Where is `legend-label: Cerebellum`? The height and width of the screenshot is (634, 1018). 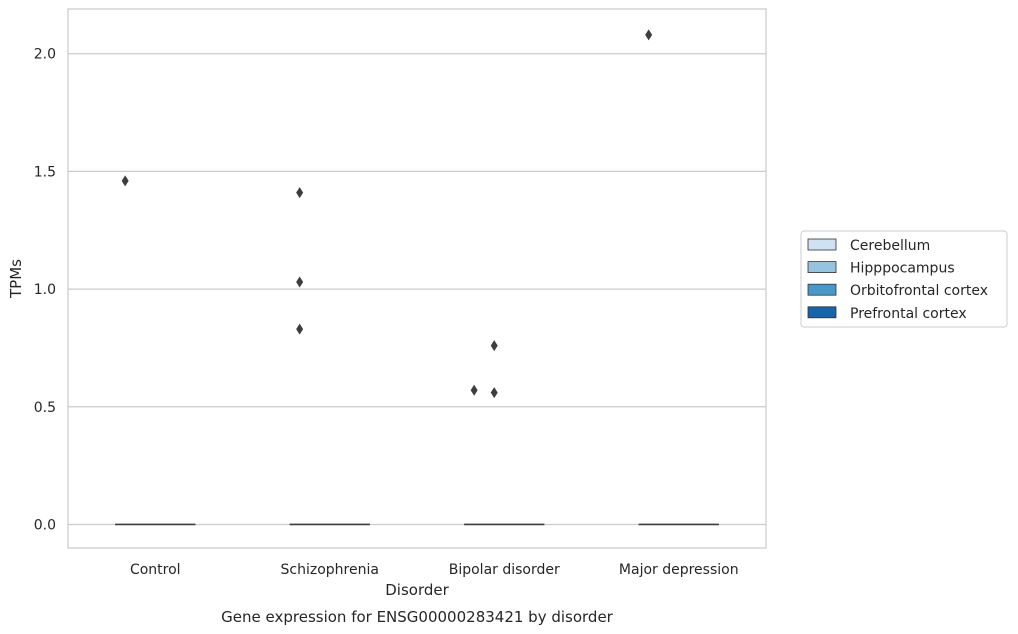 legend-label: Cerebellum is located at coordinates (890, 246).